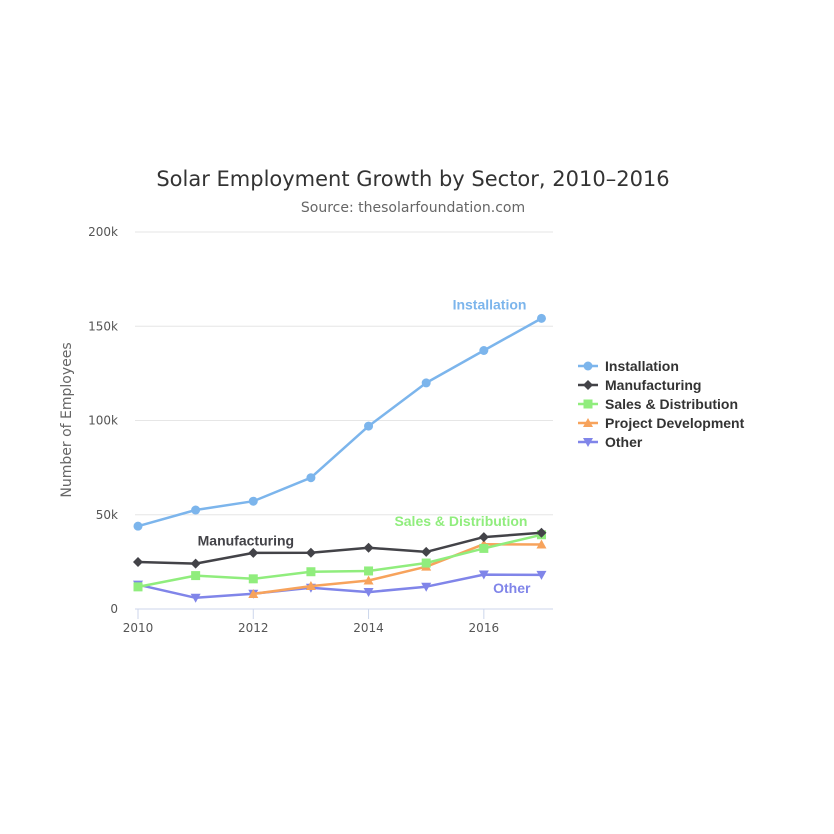 This screenshot has height=834, width=834. I want to click on legend-label: Sales & Distribution, so click(671, 404).